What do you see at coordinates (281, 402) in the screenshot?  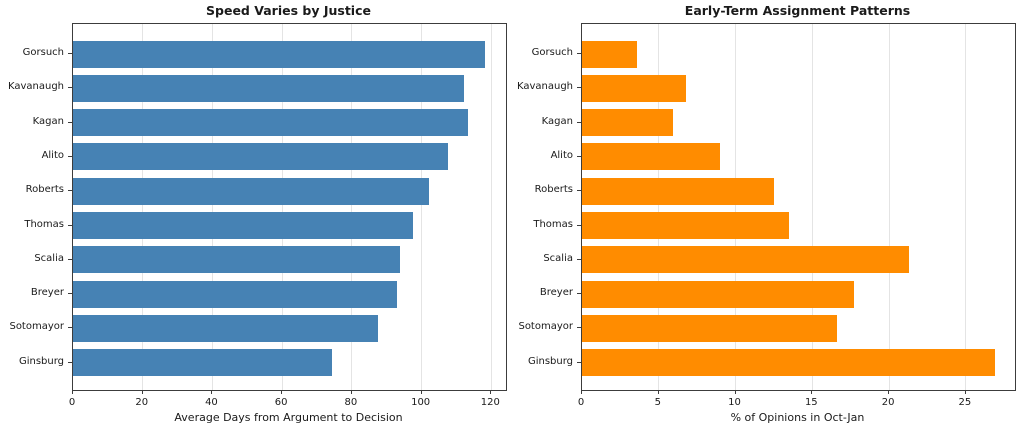 I see `x-tick-label-60: 60` at bounding box center [281, 402].